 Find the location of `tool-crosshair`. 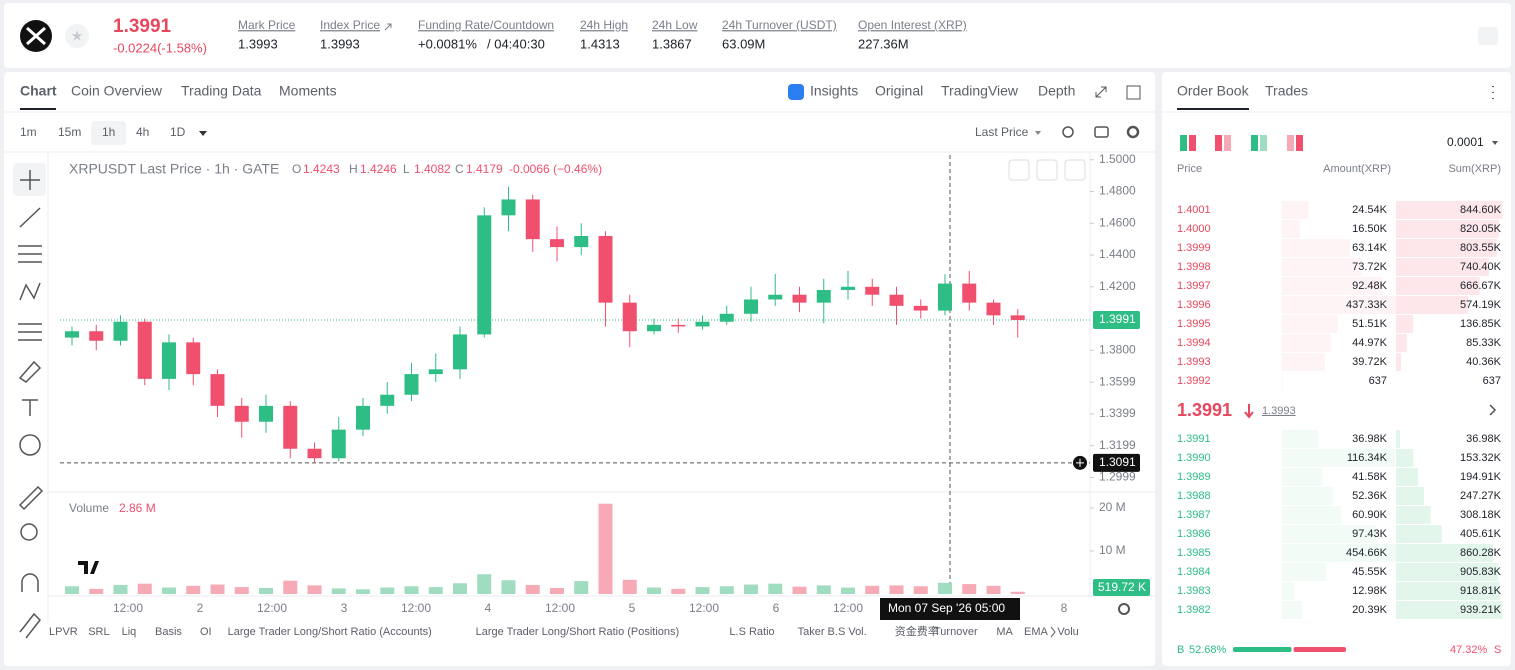

tool-crosshair is located at coordinates (30, 180).